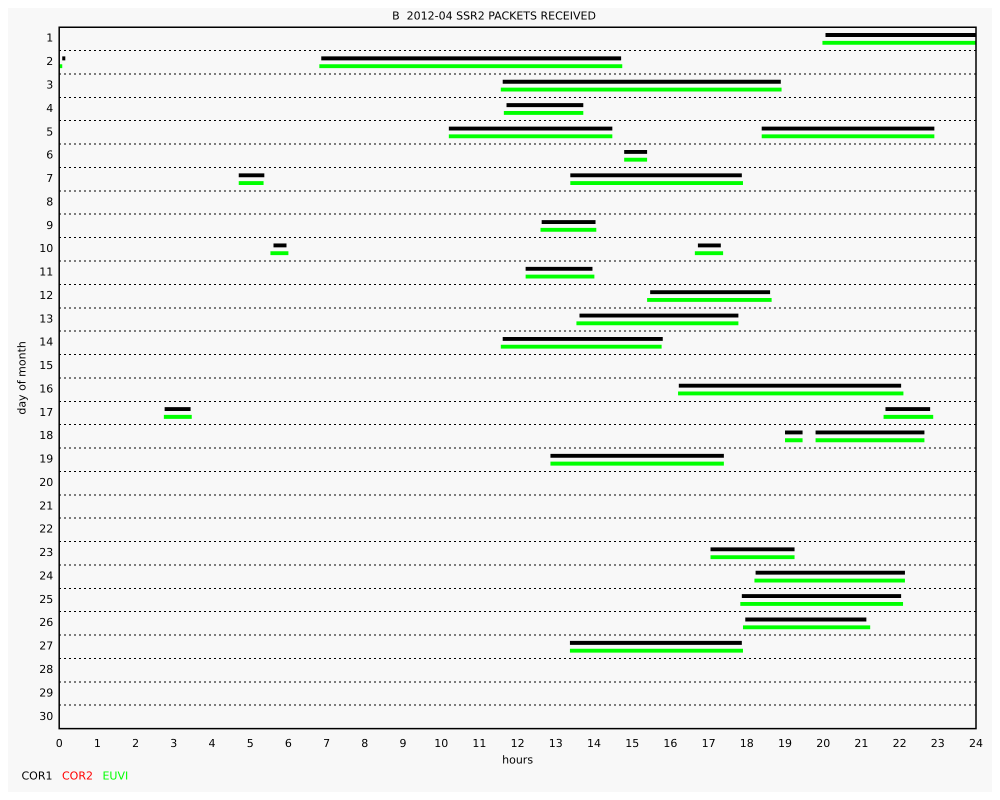 The image size is (1000, 800). I want to click on x-tick-label: 10, so click(441, 743).